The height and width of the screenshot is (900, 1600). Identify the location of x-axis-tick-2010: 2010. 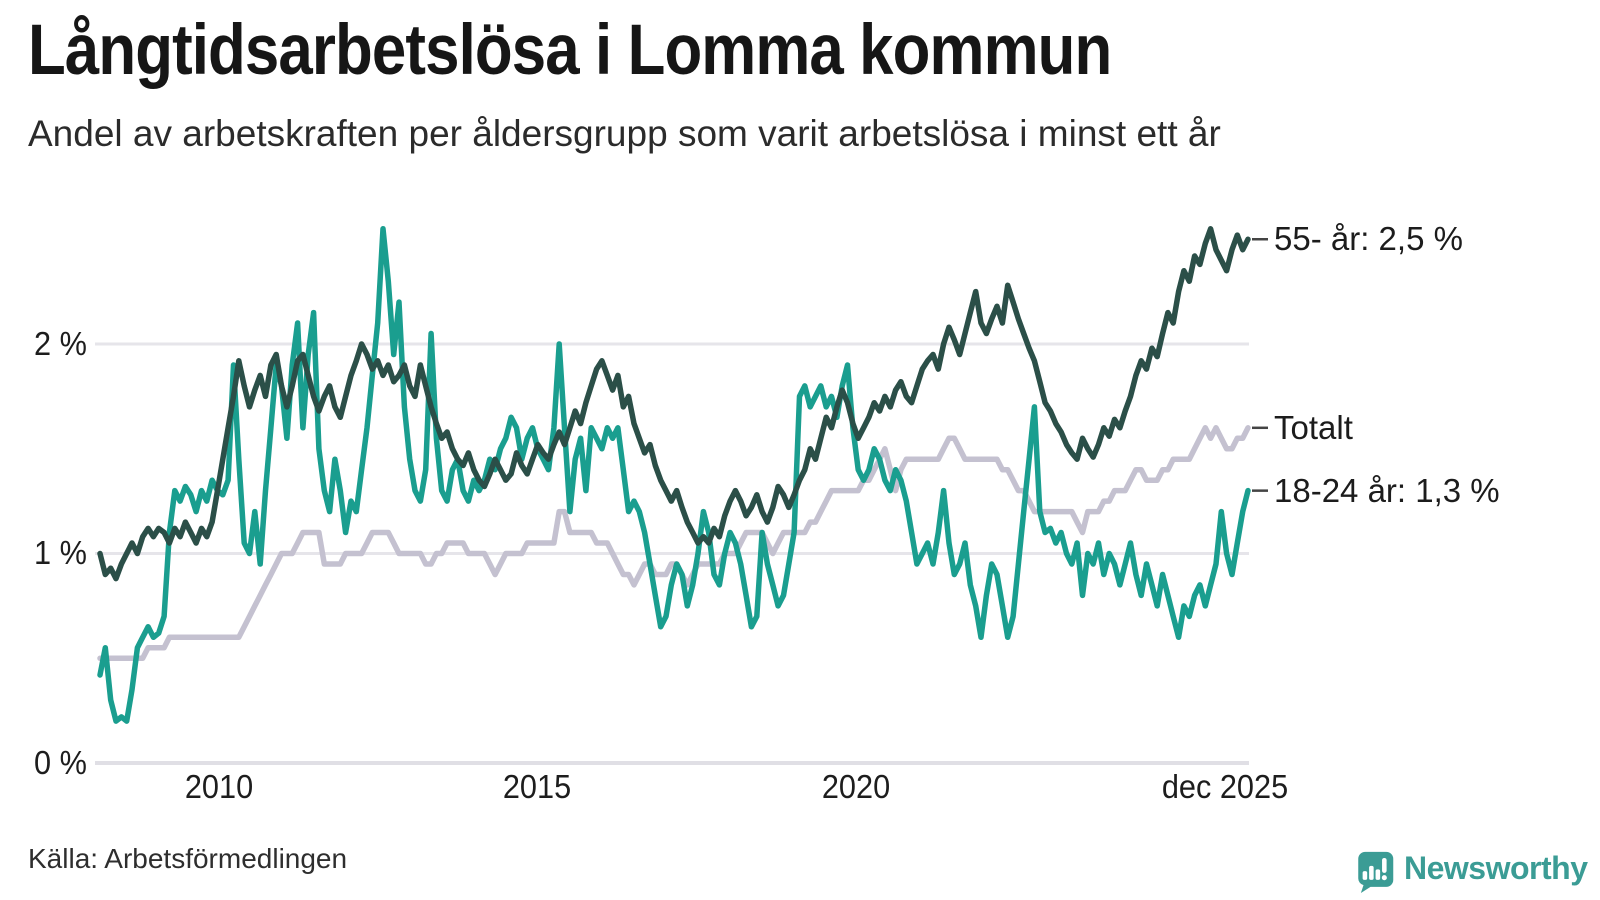
(219, 786).